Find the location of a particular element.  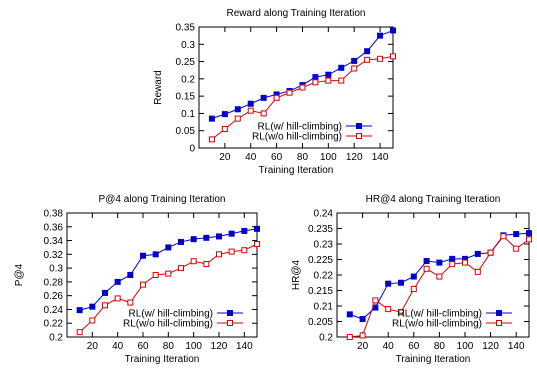

y-tick-label: 0.25 is located at coordinates (186, 62).